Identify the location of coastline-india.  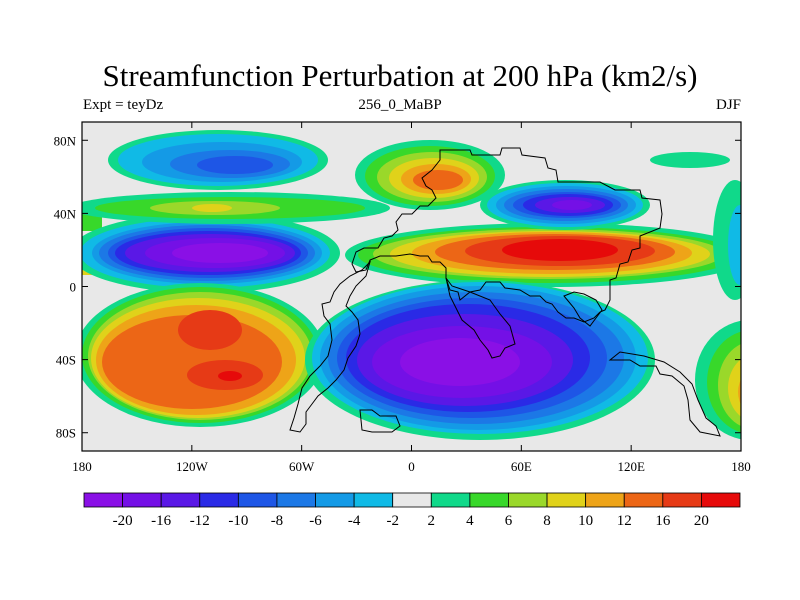
(583, 309).